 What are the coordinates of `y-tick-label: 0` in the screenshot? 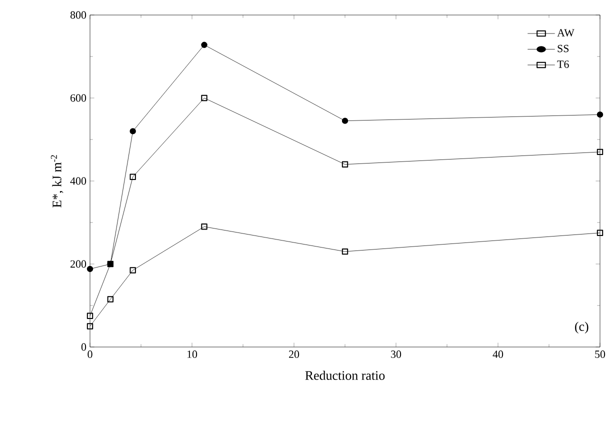 It's located at (83, 347).